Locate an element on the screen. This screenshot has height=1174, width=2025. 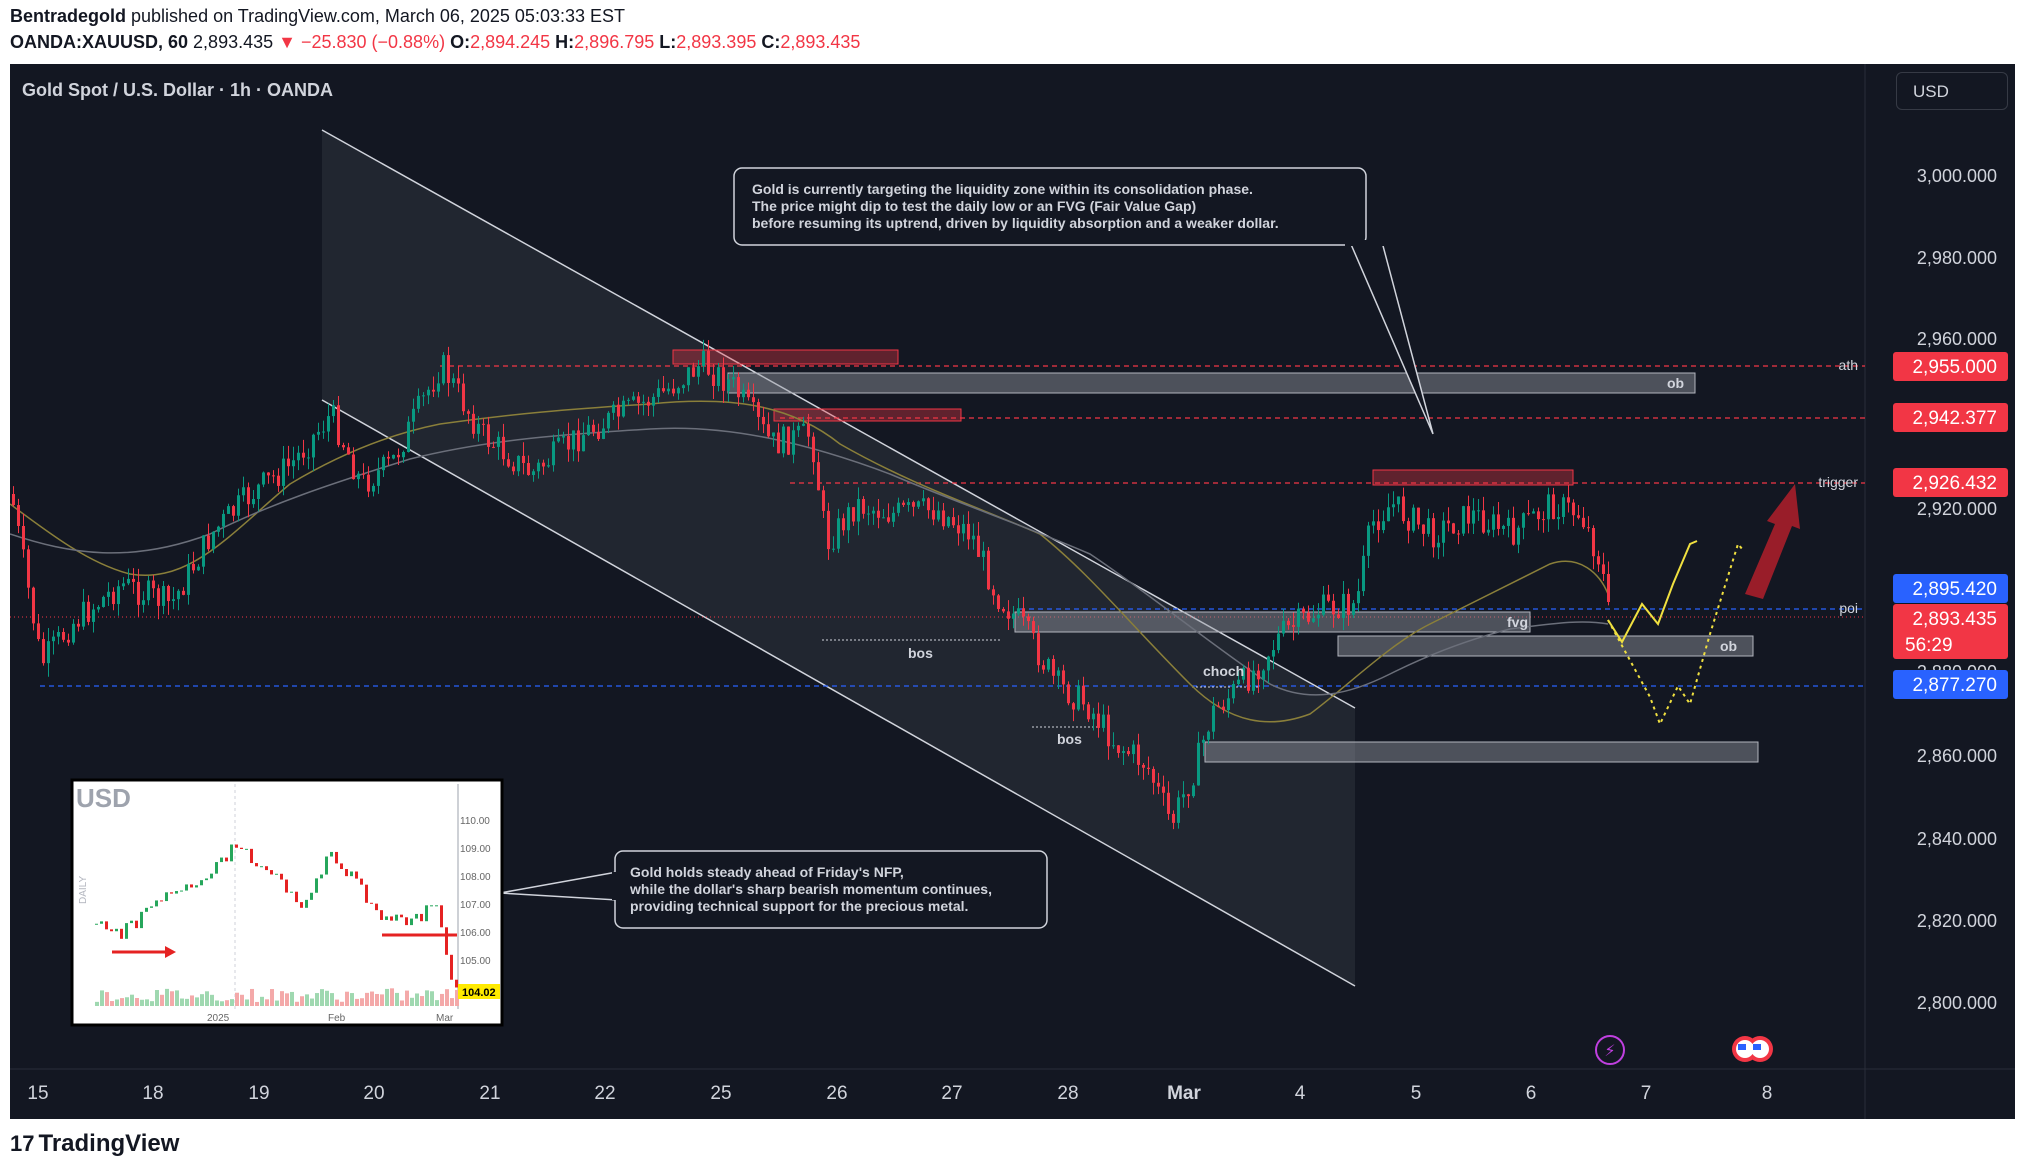
ob-label-top: ob is located at coordinates (1675, 383).